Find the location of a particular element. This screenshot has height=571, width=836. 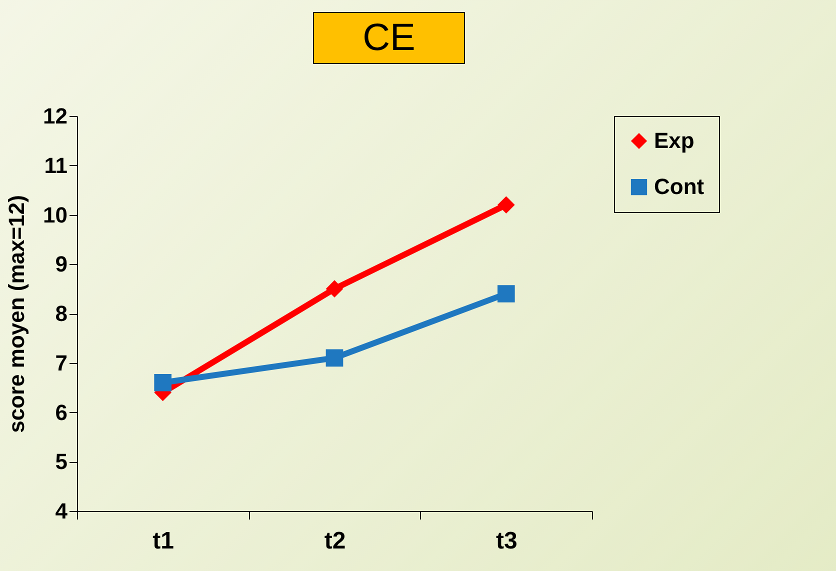

y-tick-label: 10 is located at coordinates (55, 215).